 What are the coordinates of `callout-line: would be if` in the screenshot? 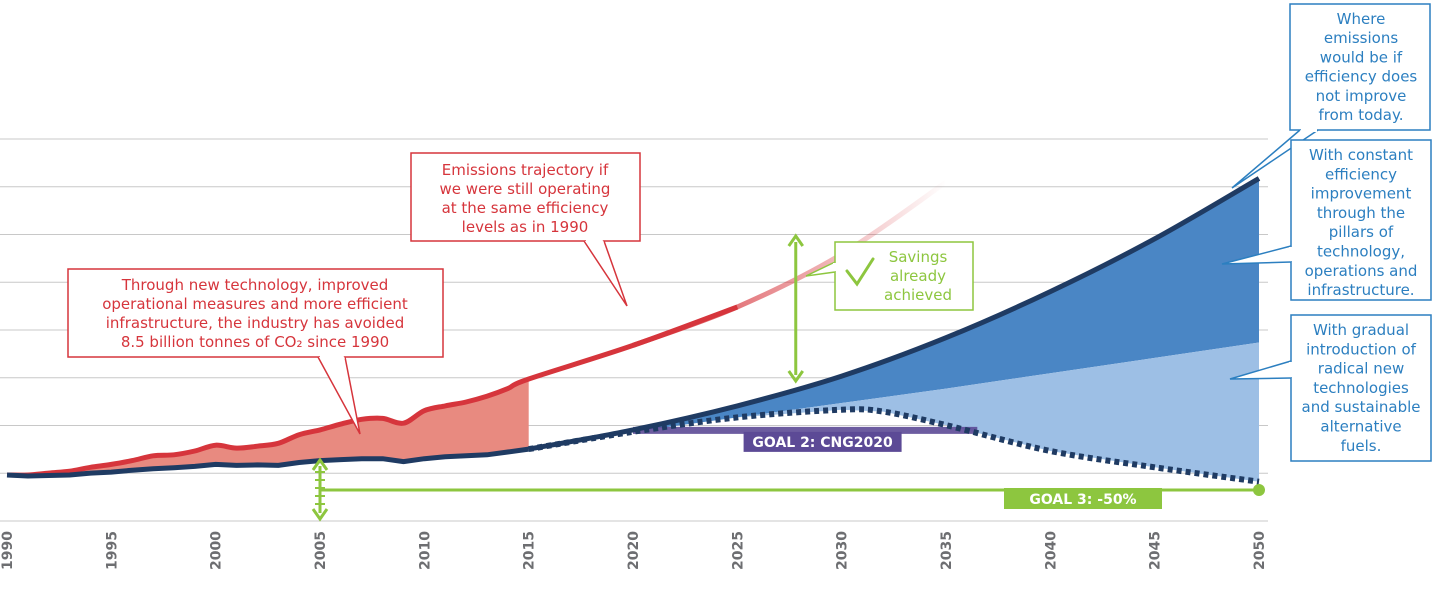 It's located at (1361, 57).